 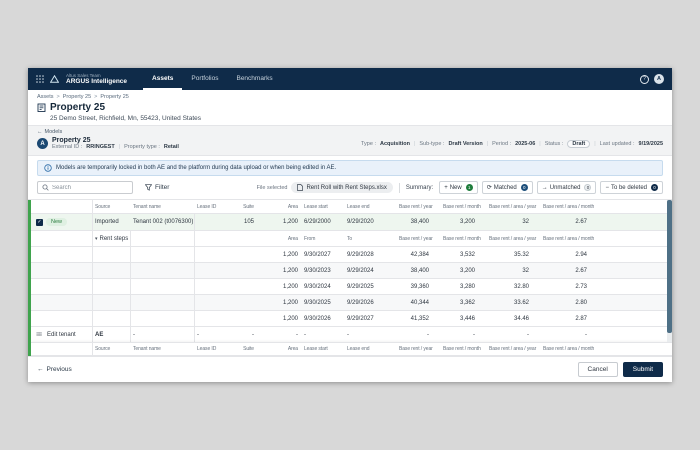 What do you see at coordinates (100, 147) in the screenshot?
I see `meta-value: RRINGEST` at bounding box center [100, 147].